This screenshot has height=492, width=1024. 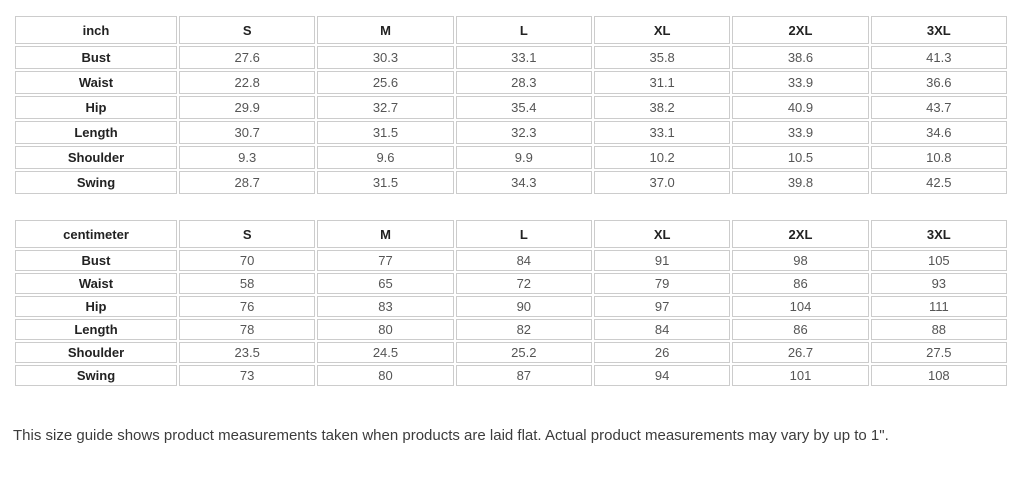 What do you see at coordinates (938, 132) in the screenshot?
I see `measurement-value-cell: 34.6` at bounding box center [938, 132].